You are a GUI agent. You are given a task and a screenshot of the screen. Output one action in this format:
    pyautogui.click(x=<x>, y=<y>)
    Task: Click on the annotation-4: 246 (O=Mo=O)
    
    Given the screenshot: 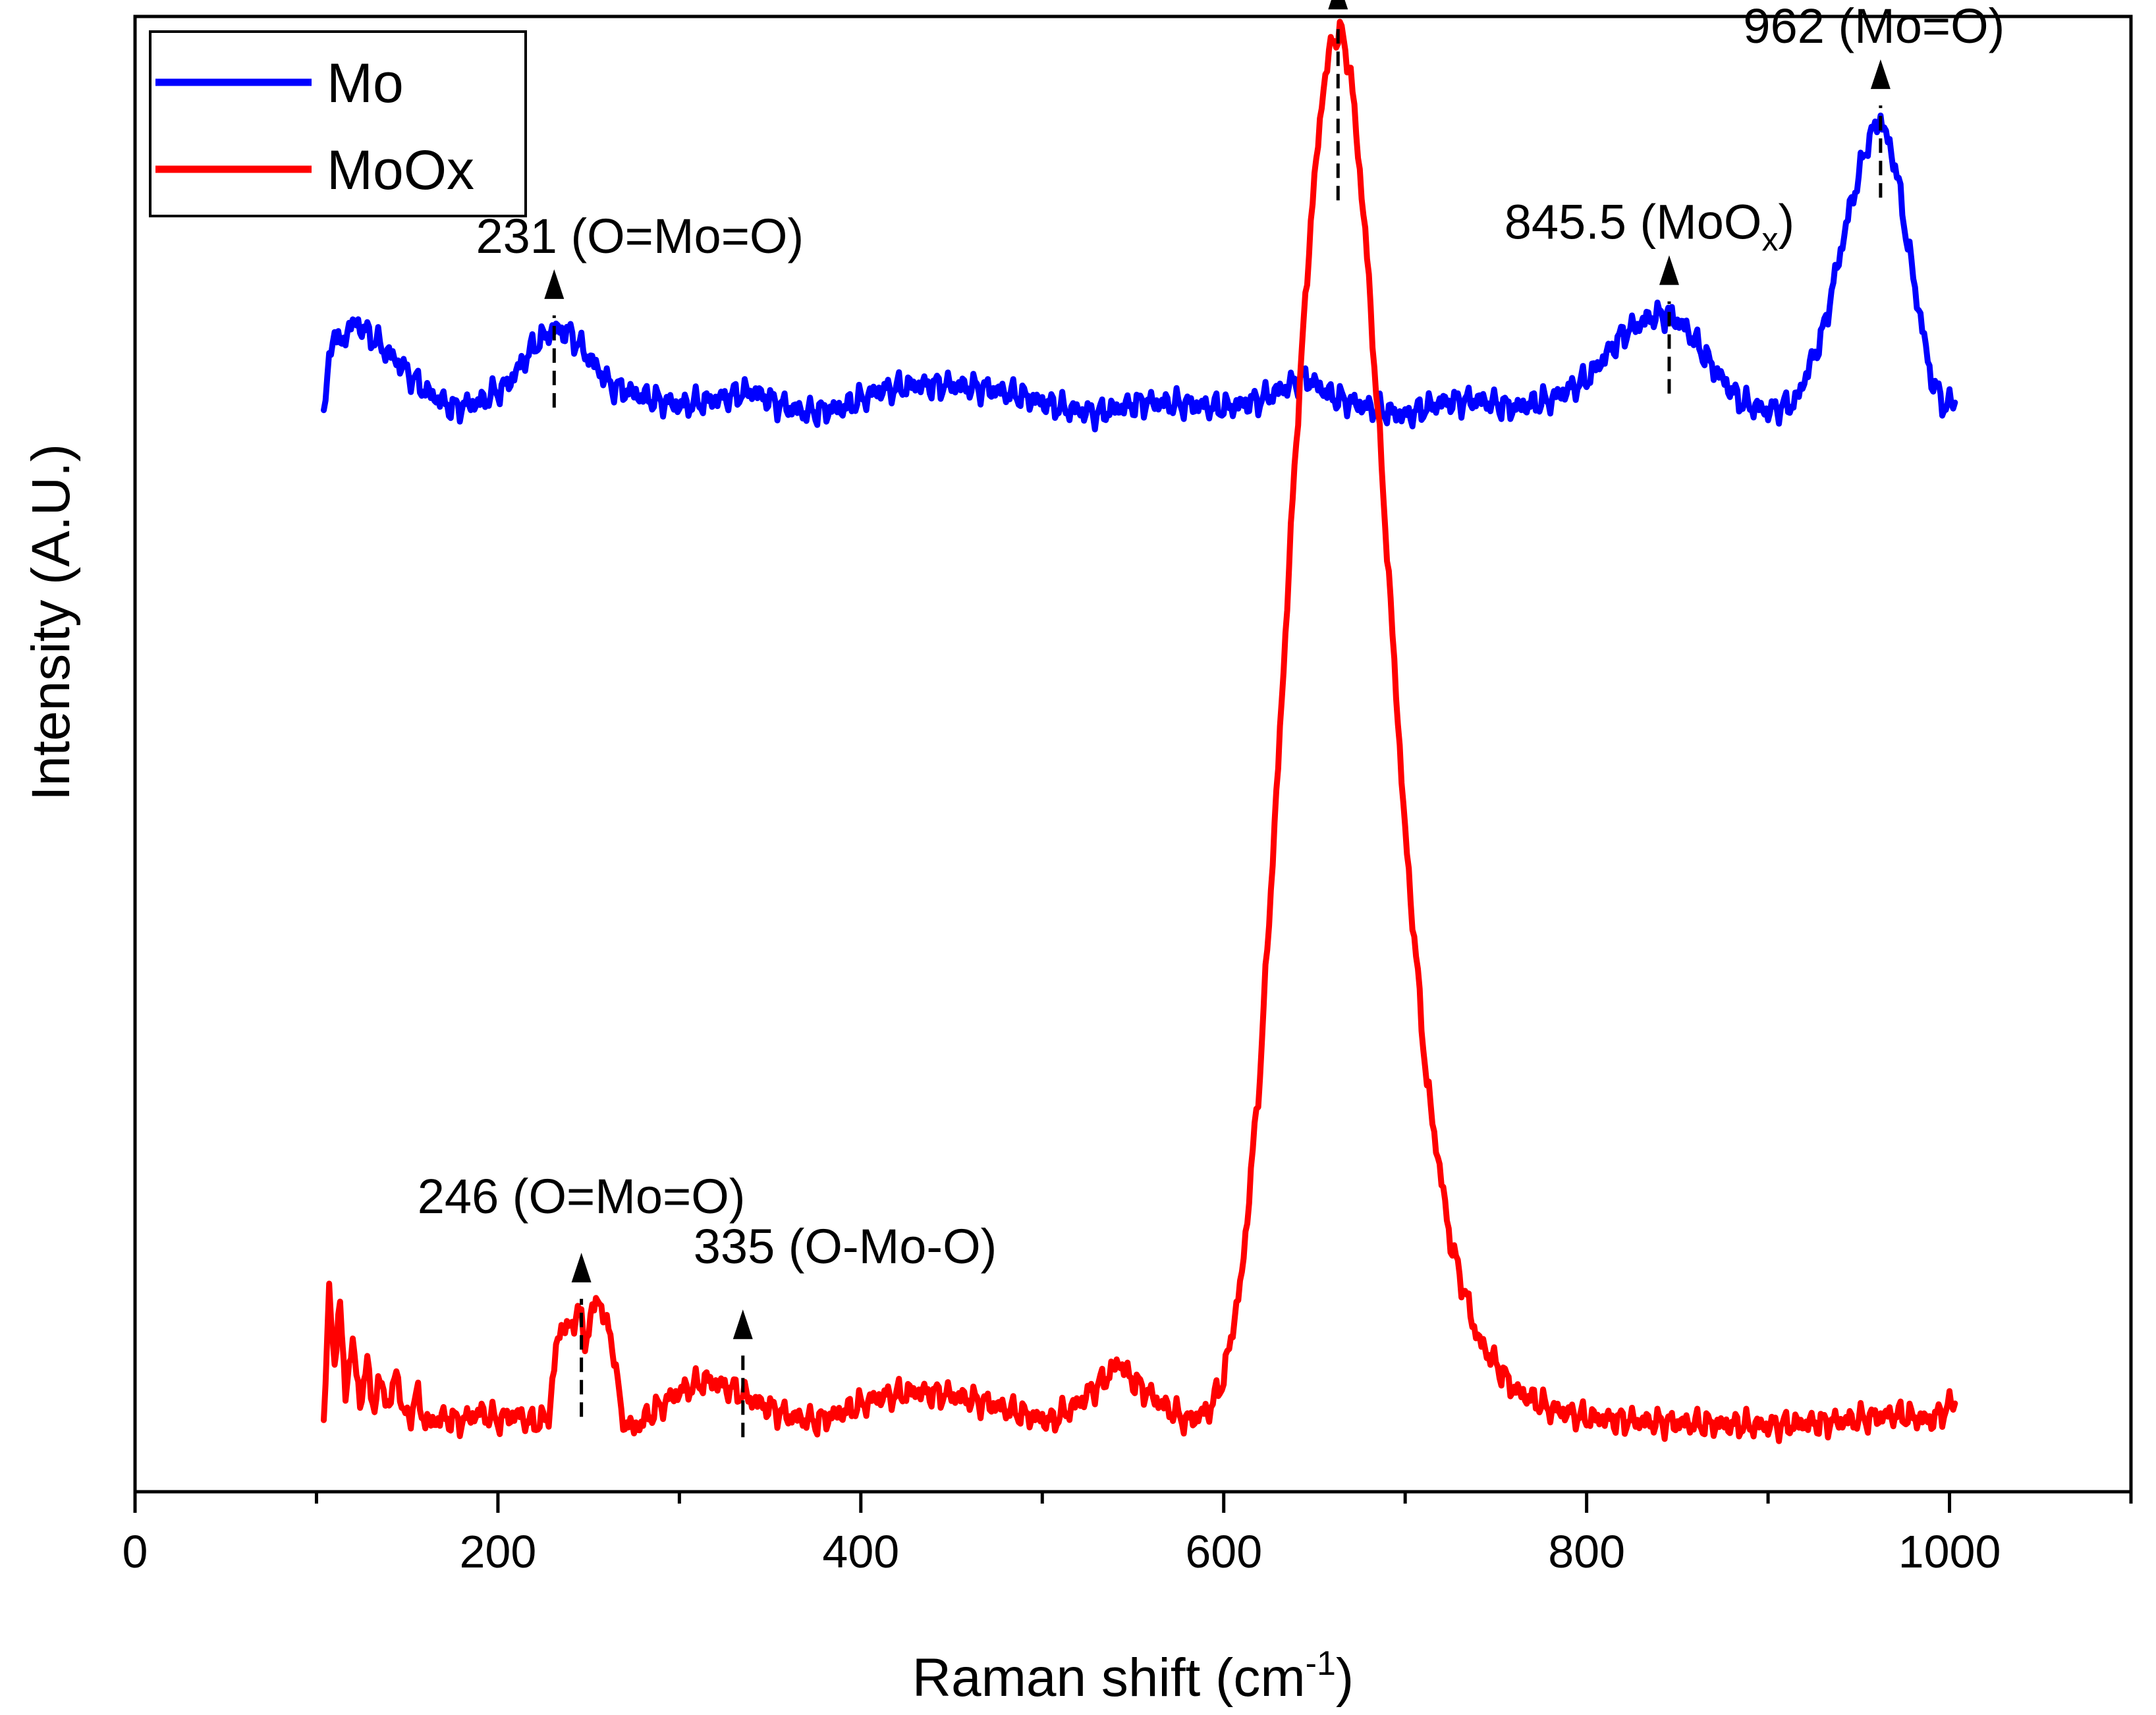 What is the action you would take?
    pyautogui.click(x=582, y=1293)
    